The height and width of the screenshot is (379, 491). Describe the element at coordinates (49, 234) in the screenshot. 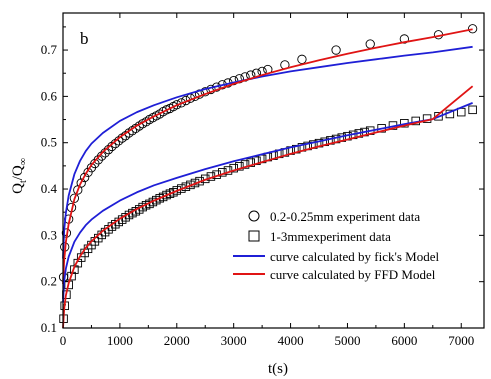

I see `y-tick-label: 0.3` at that location.